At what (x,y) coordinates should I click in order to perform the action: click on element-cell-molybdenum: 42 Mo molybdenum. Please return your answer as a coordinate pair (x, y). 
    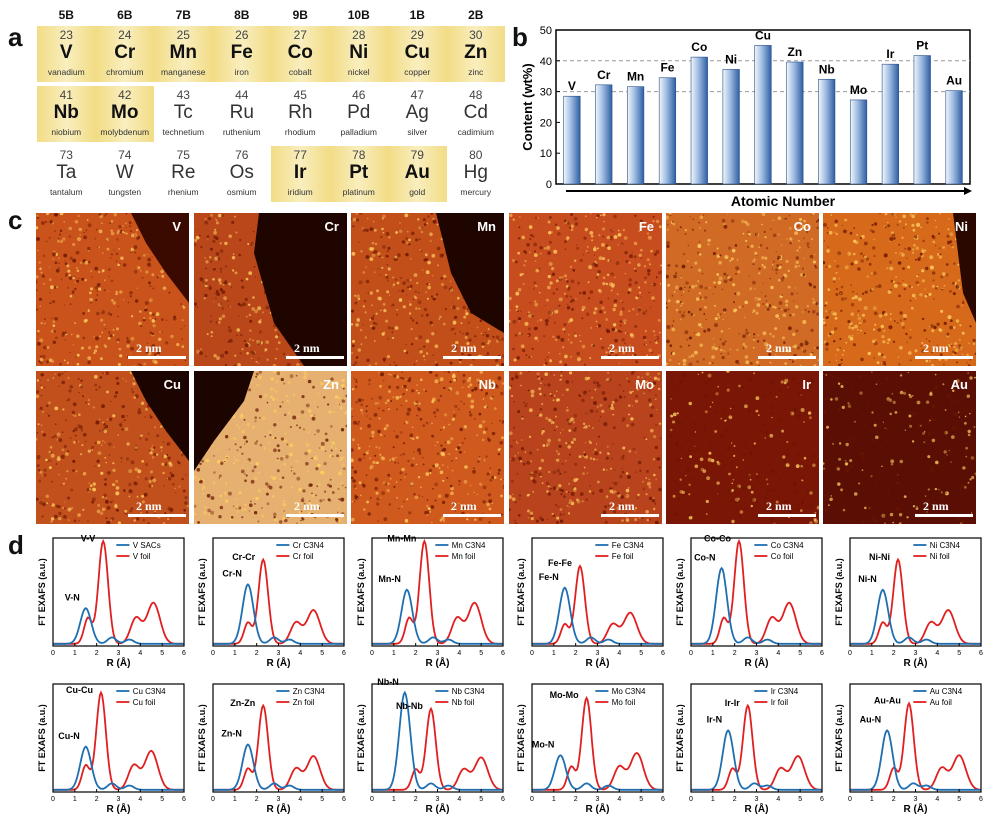
    Looking at the image, I should click on (124, 114).